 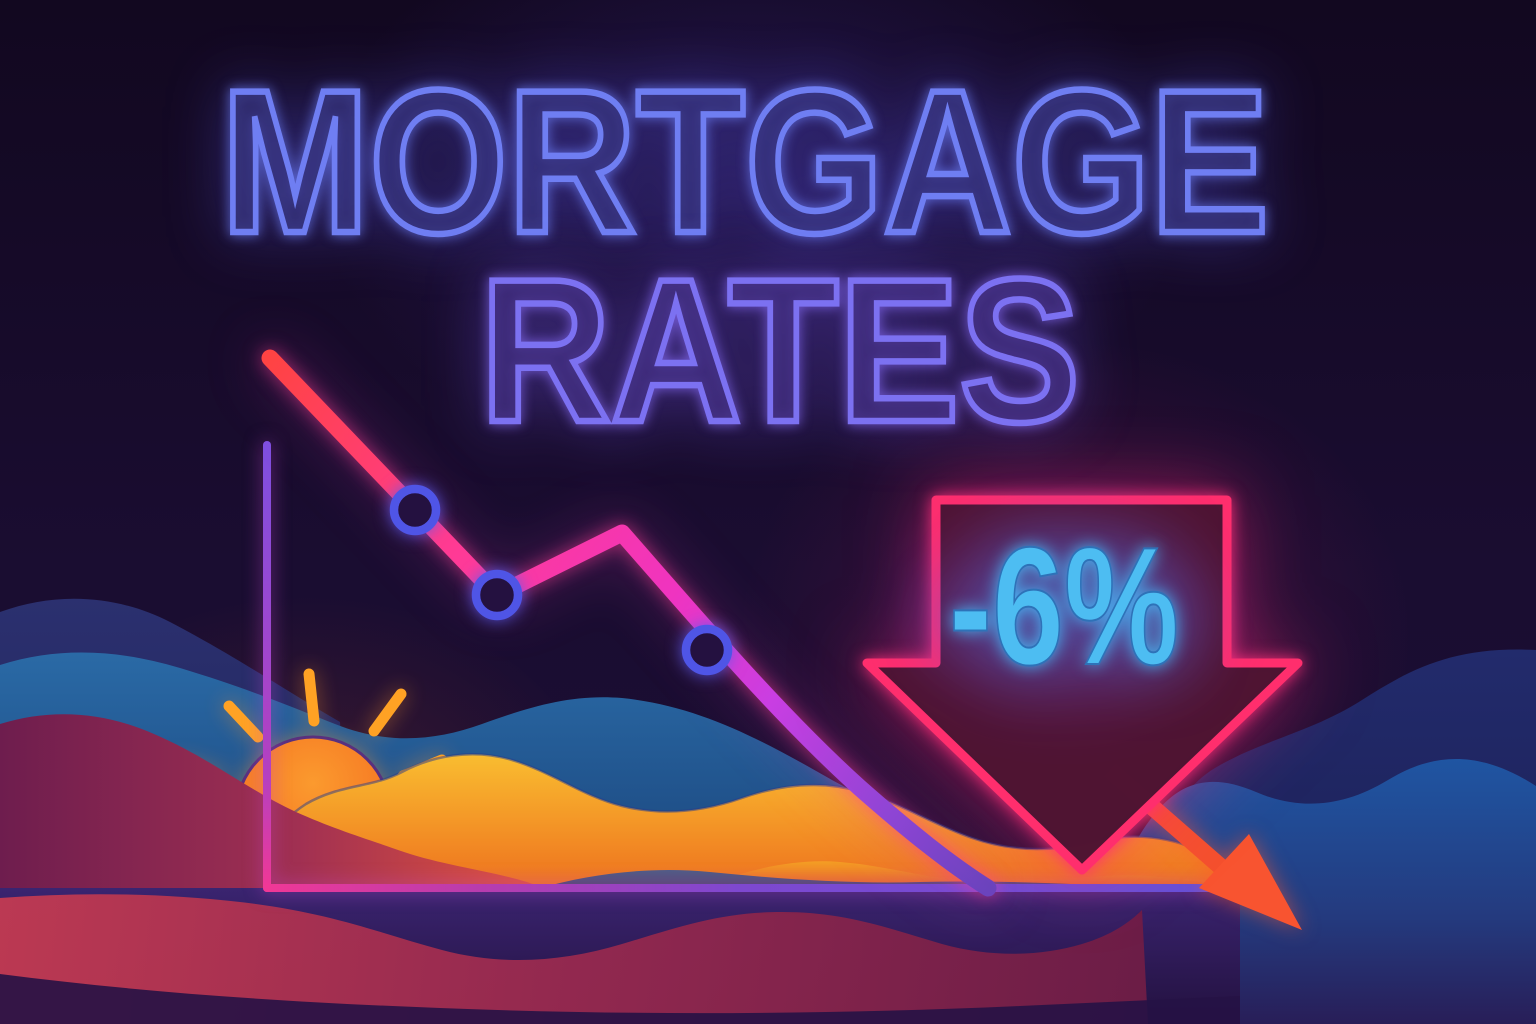 I want to click on bottom-deep-purple, so click(x=620, y=999).